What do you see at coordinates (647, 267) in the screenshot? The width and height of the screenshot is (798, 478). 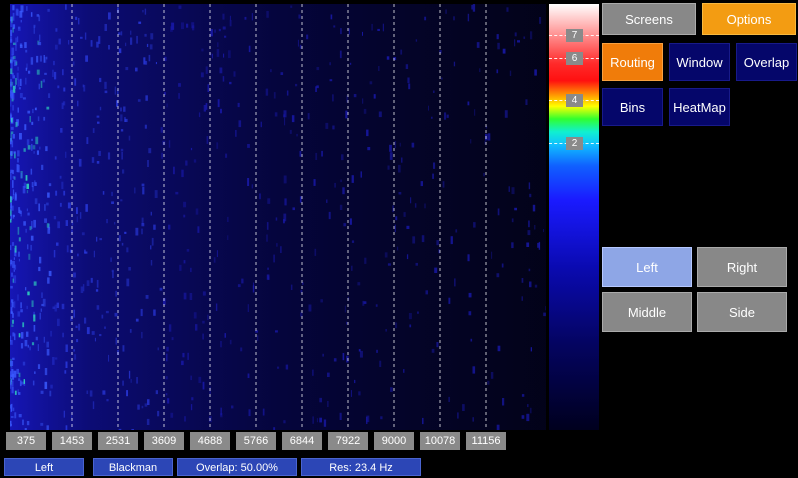 I see `left-channel-button: Left` at bounding box center [647, 267].